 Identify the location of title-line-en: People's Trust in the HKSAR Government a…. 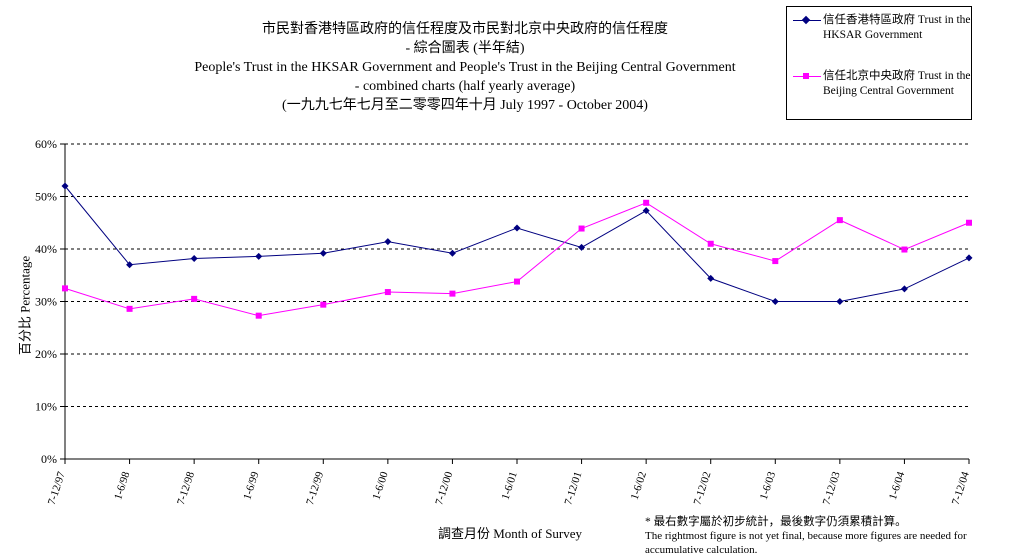
(465, 67).